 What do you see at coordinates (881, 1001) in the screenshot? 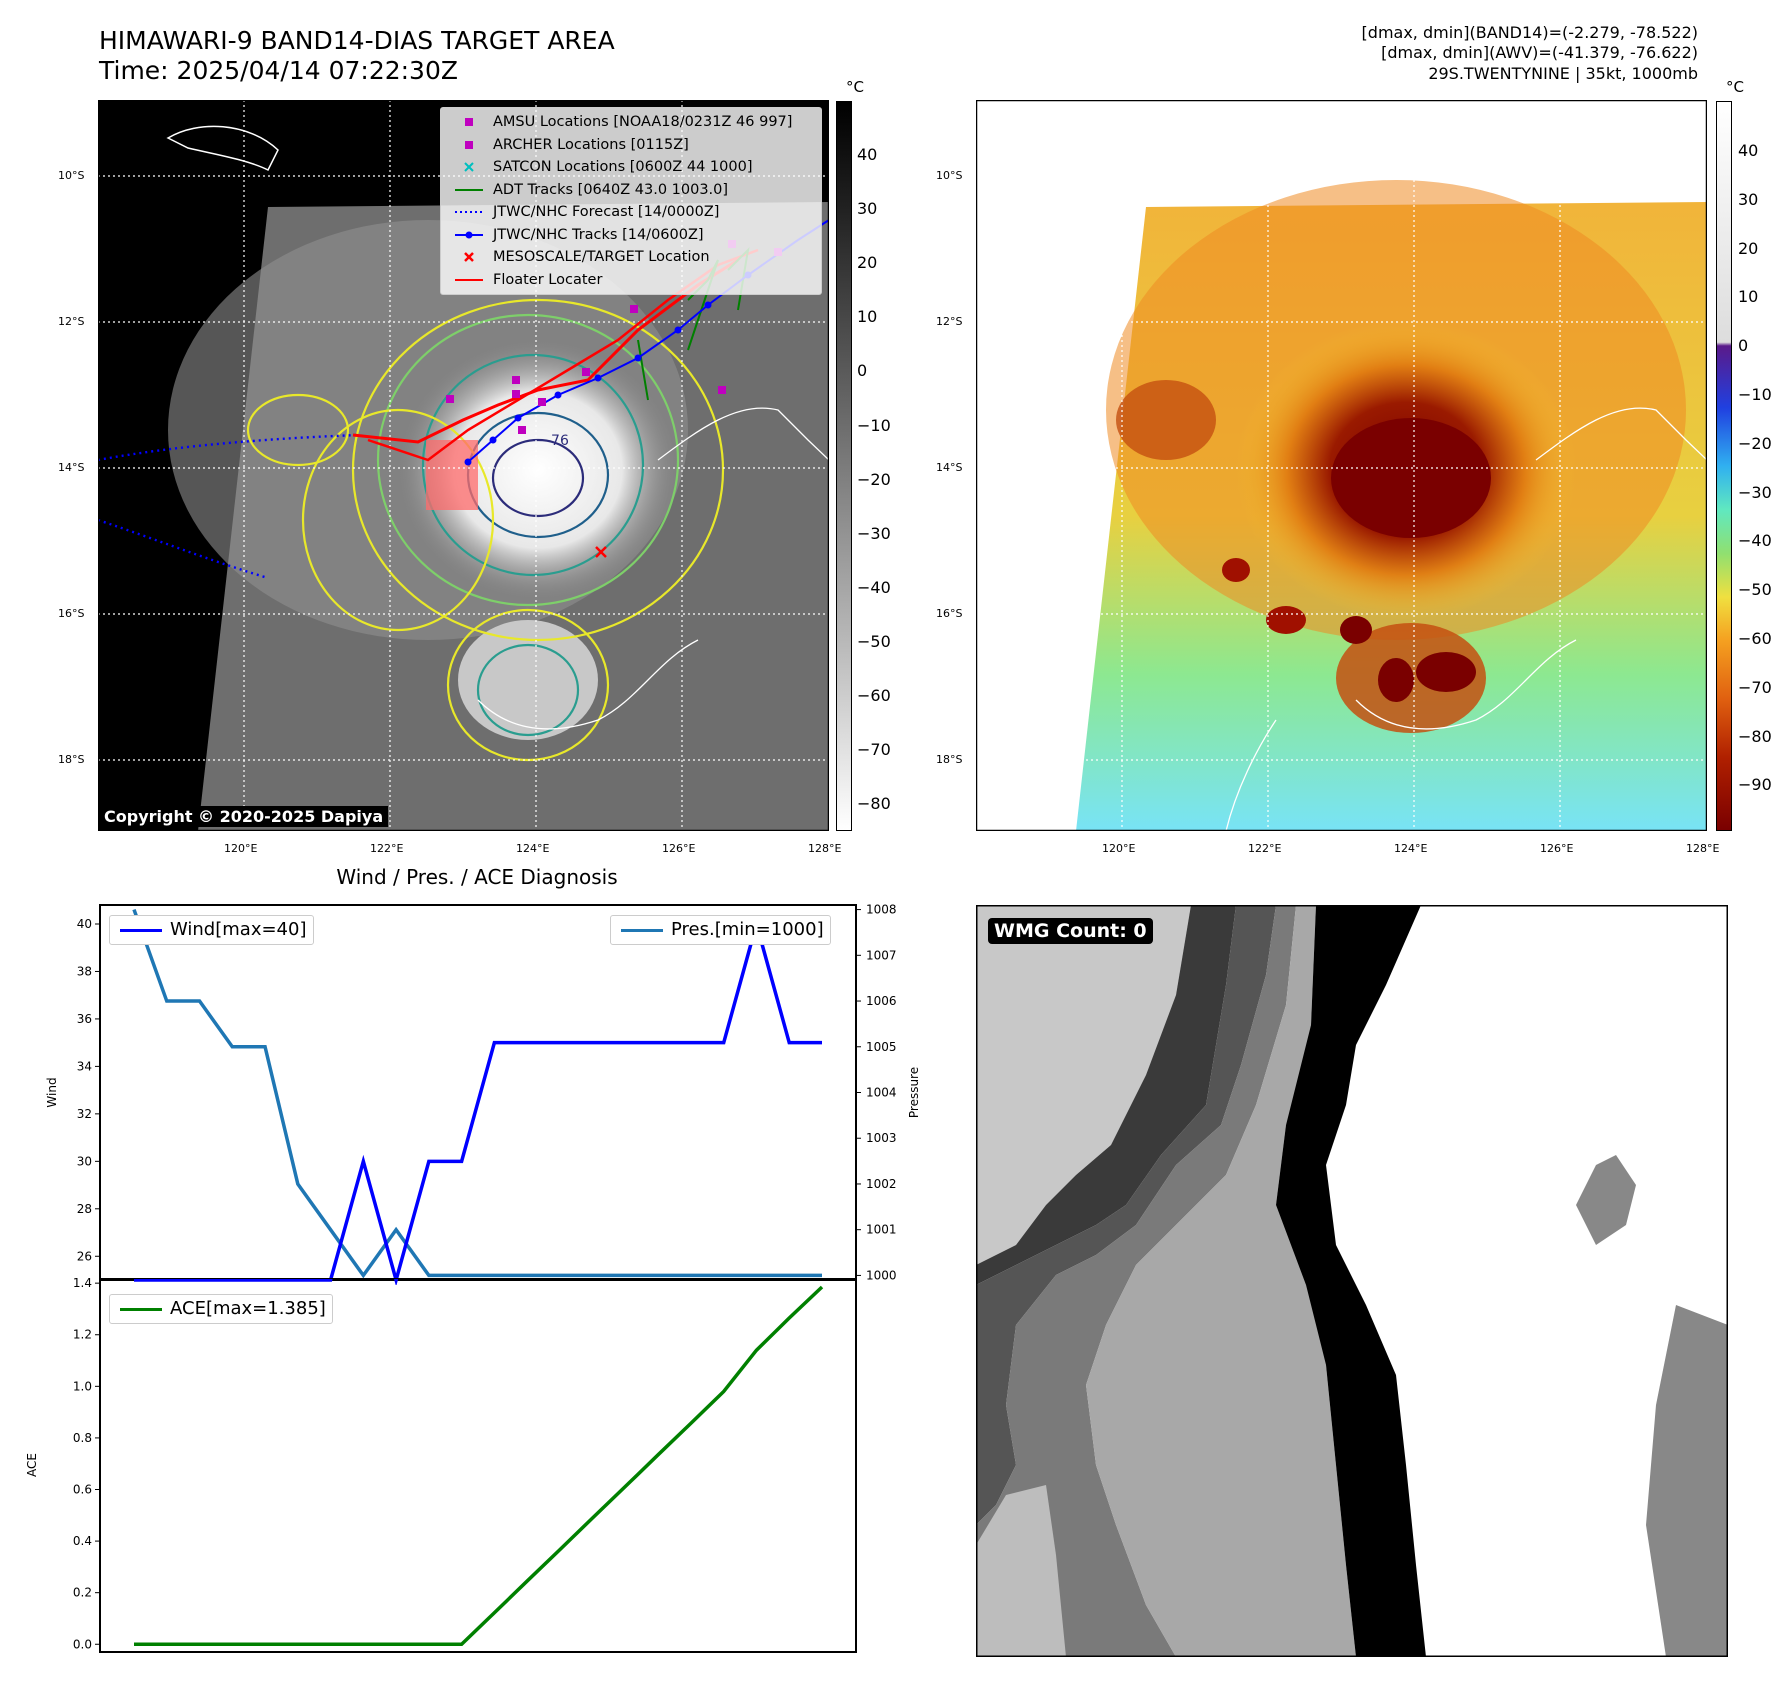
I see `y2-tick-label: 1006` at bounding box center [881, 1001].